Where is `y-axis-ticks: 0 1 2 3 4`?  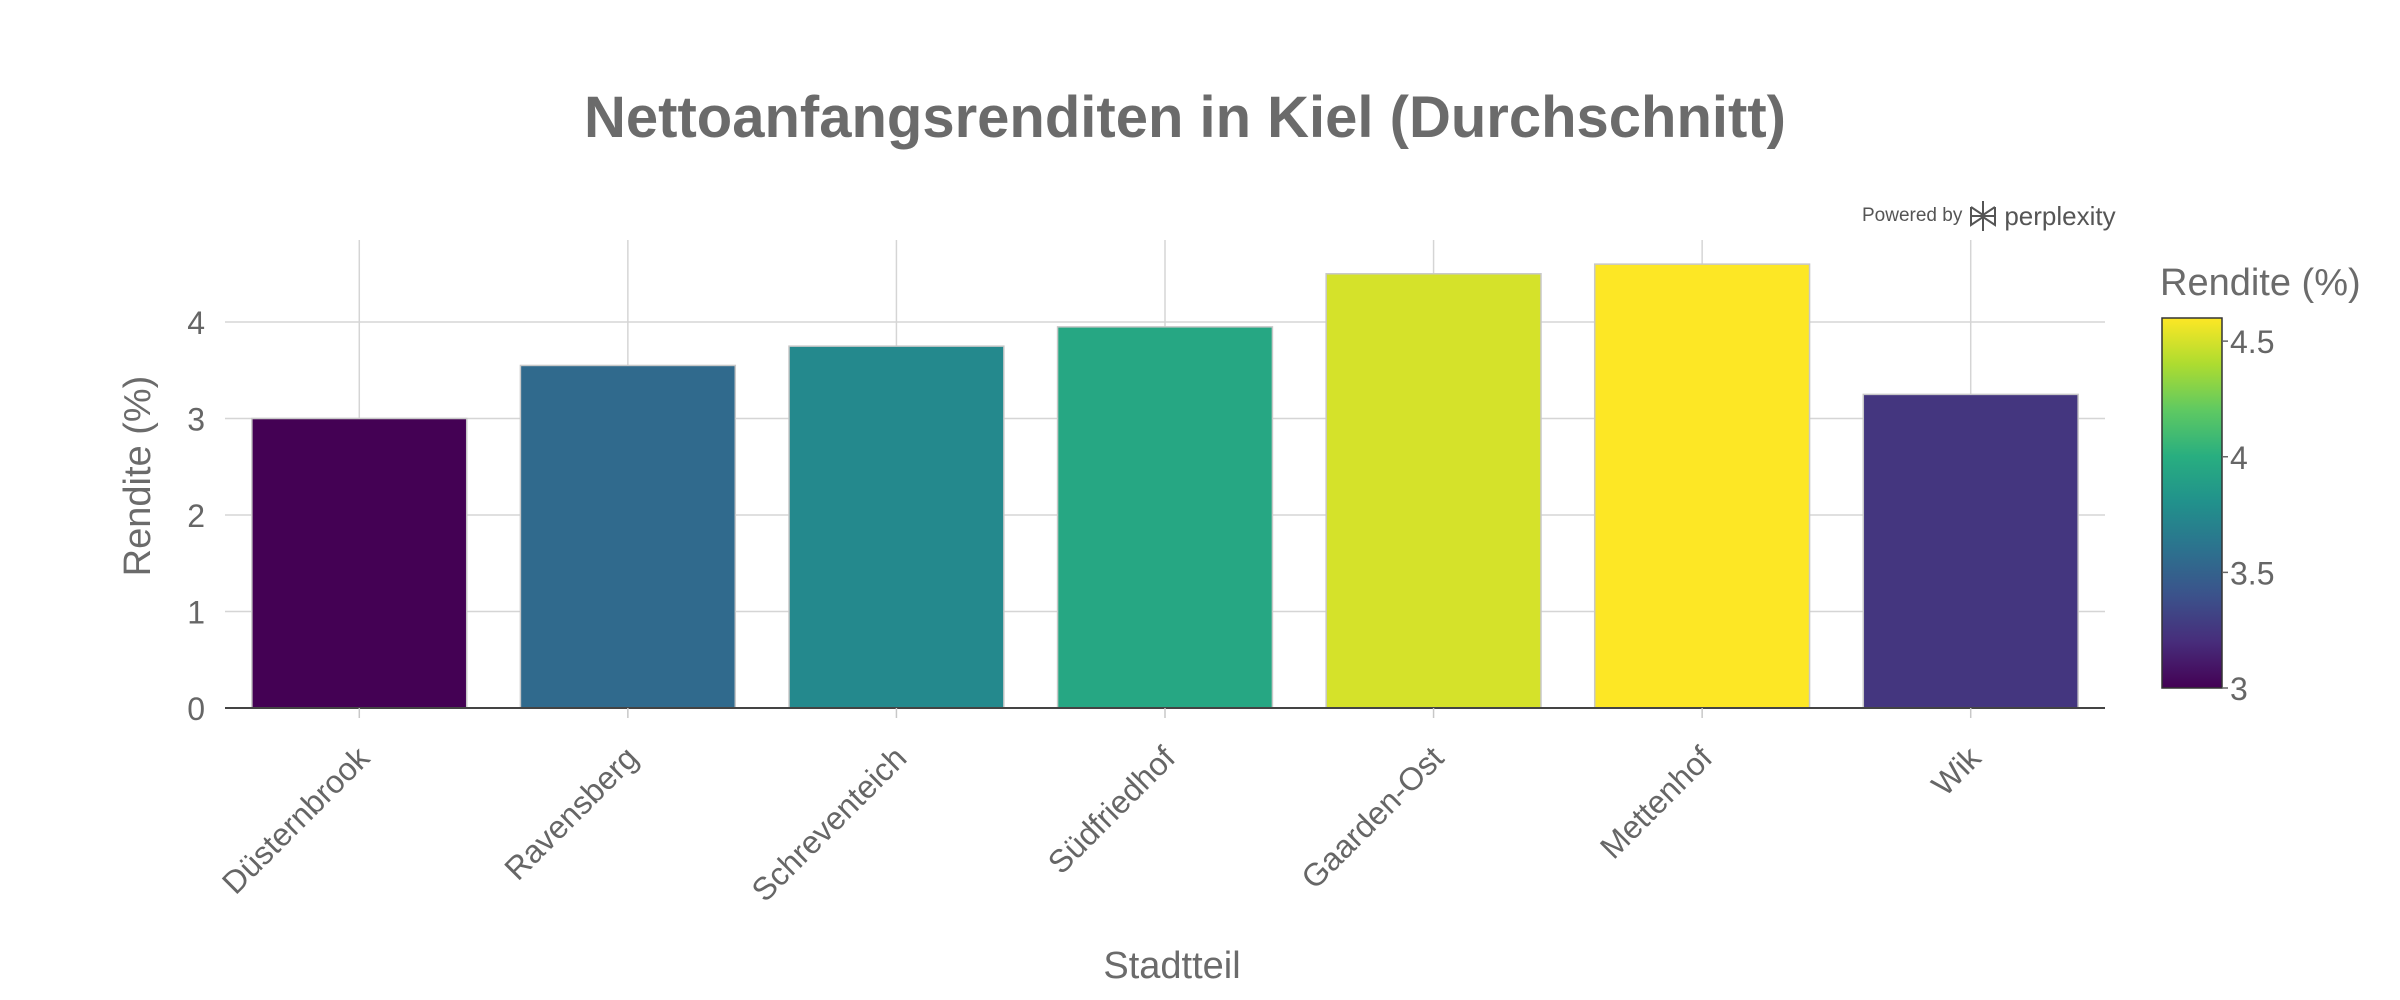 y-axis-ticks: 0 1 2 3 4 is located at coordinates (196, 516).